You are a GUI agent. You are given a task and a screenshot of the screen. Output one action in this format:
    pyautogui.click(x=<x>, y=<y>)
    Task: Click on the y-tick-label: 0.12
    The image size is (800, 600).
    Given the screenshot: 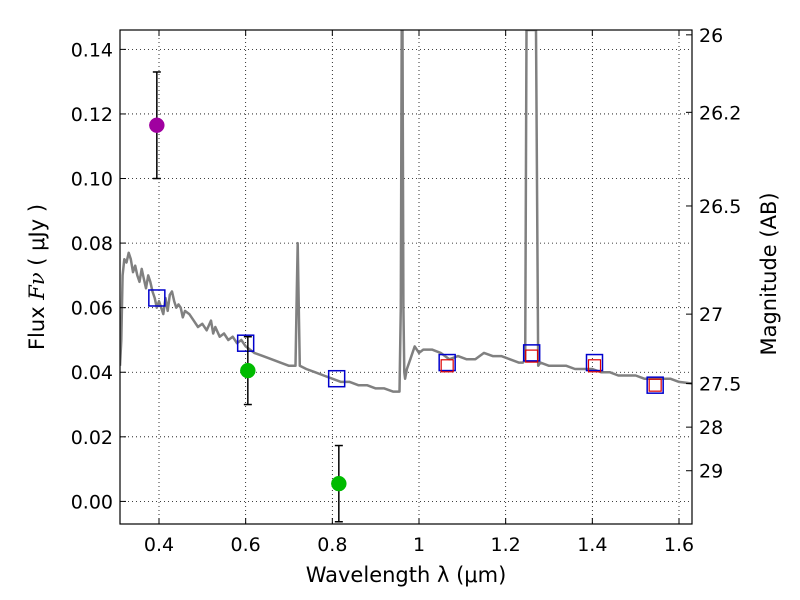 What is the action you would take?
    pyautogui.click(x=92, y=115)
    